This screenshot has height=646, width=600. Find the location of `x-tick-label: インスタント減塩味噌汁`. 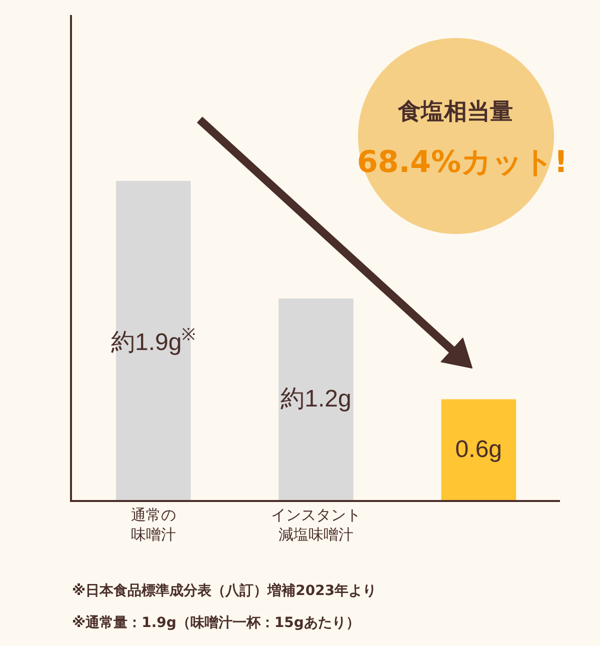

x-tick-label: インスタント減塩味噌汁 is located at coordinates (316, 525).